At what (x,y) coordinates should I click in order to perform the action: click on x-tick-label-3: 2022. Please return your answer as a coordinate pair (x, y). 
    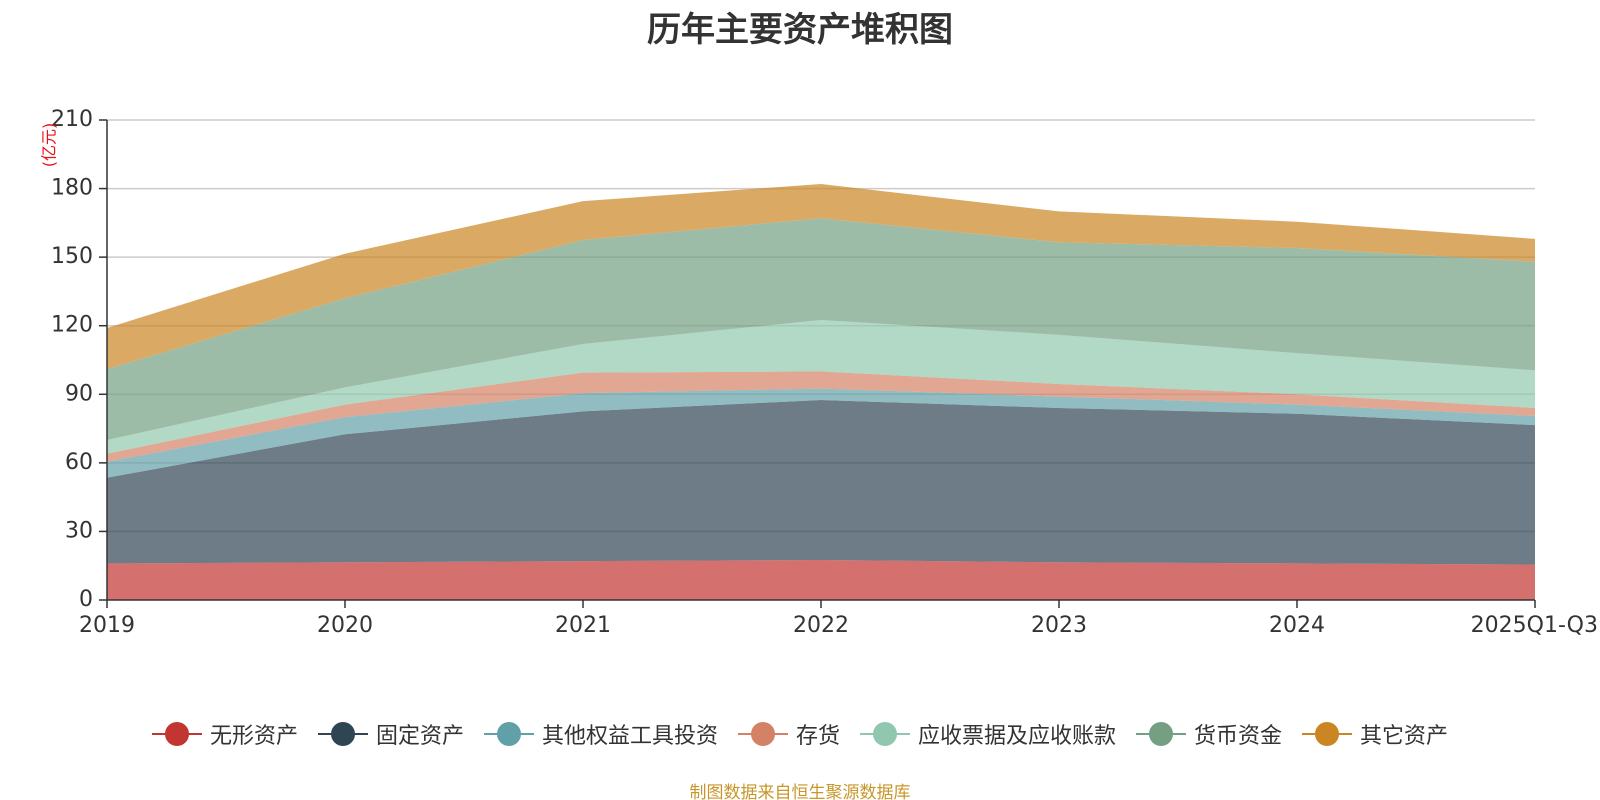
    Looking at the image, I should click on (821, 625).